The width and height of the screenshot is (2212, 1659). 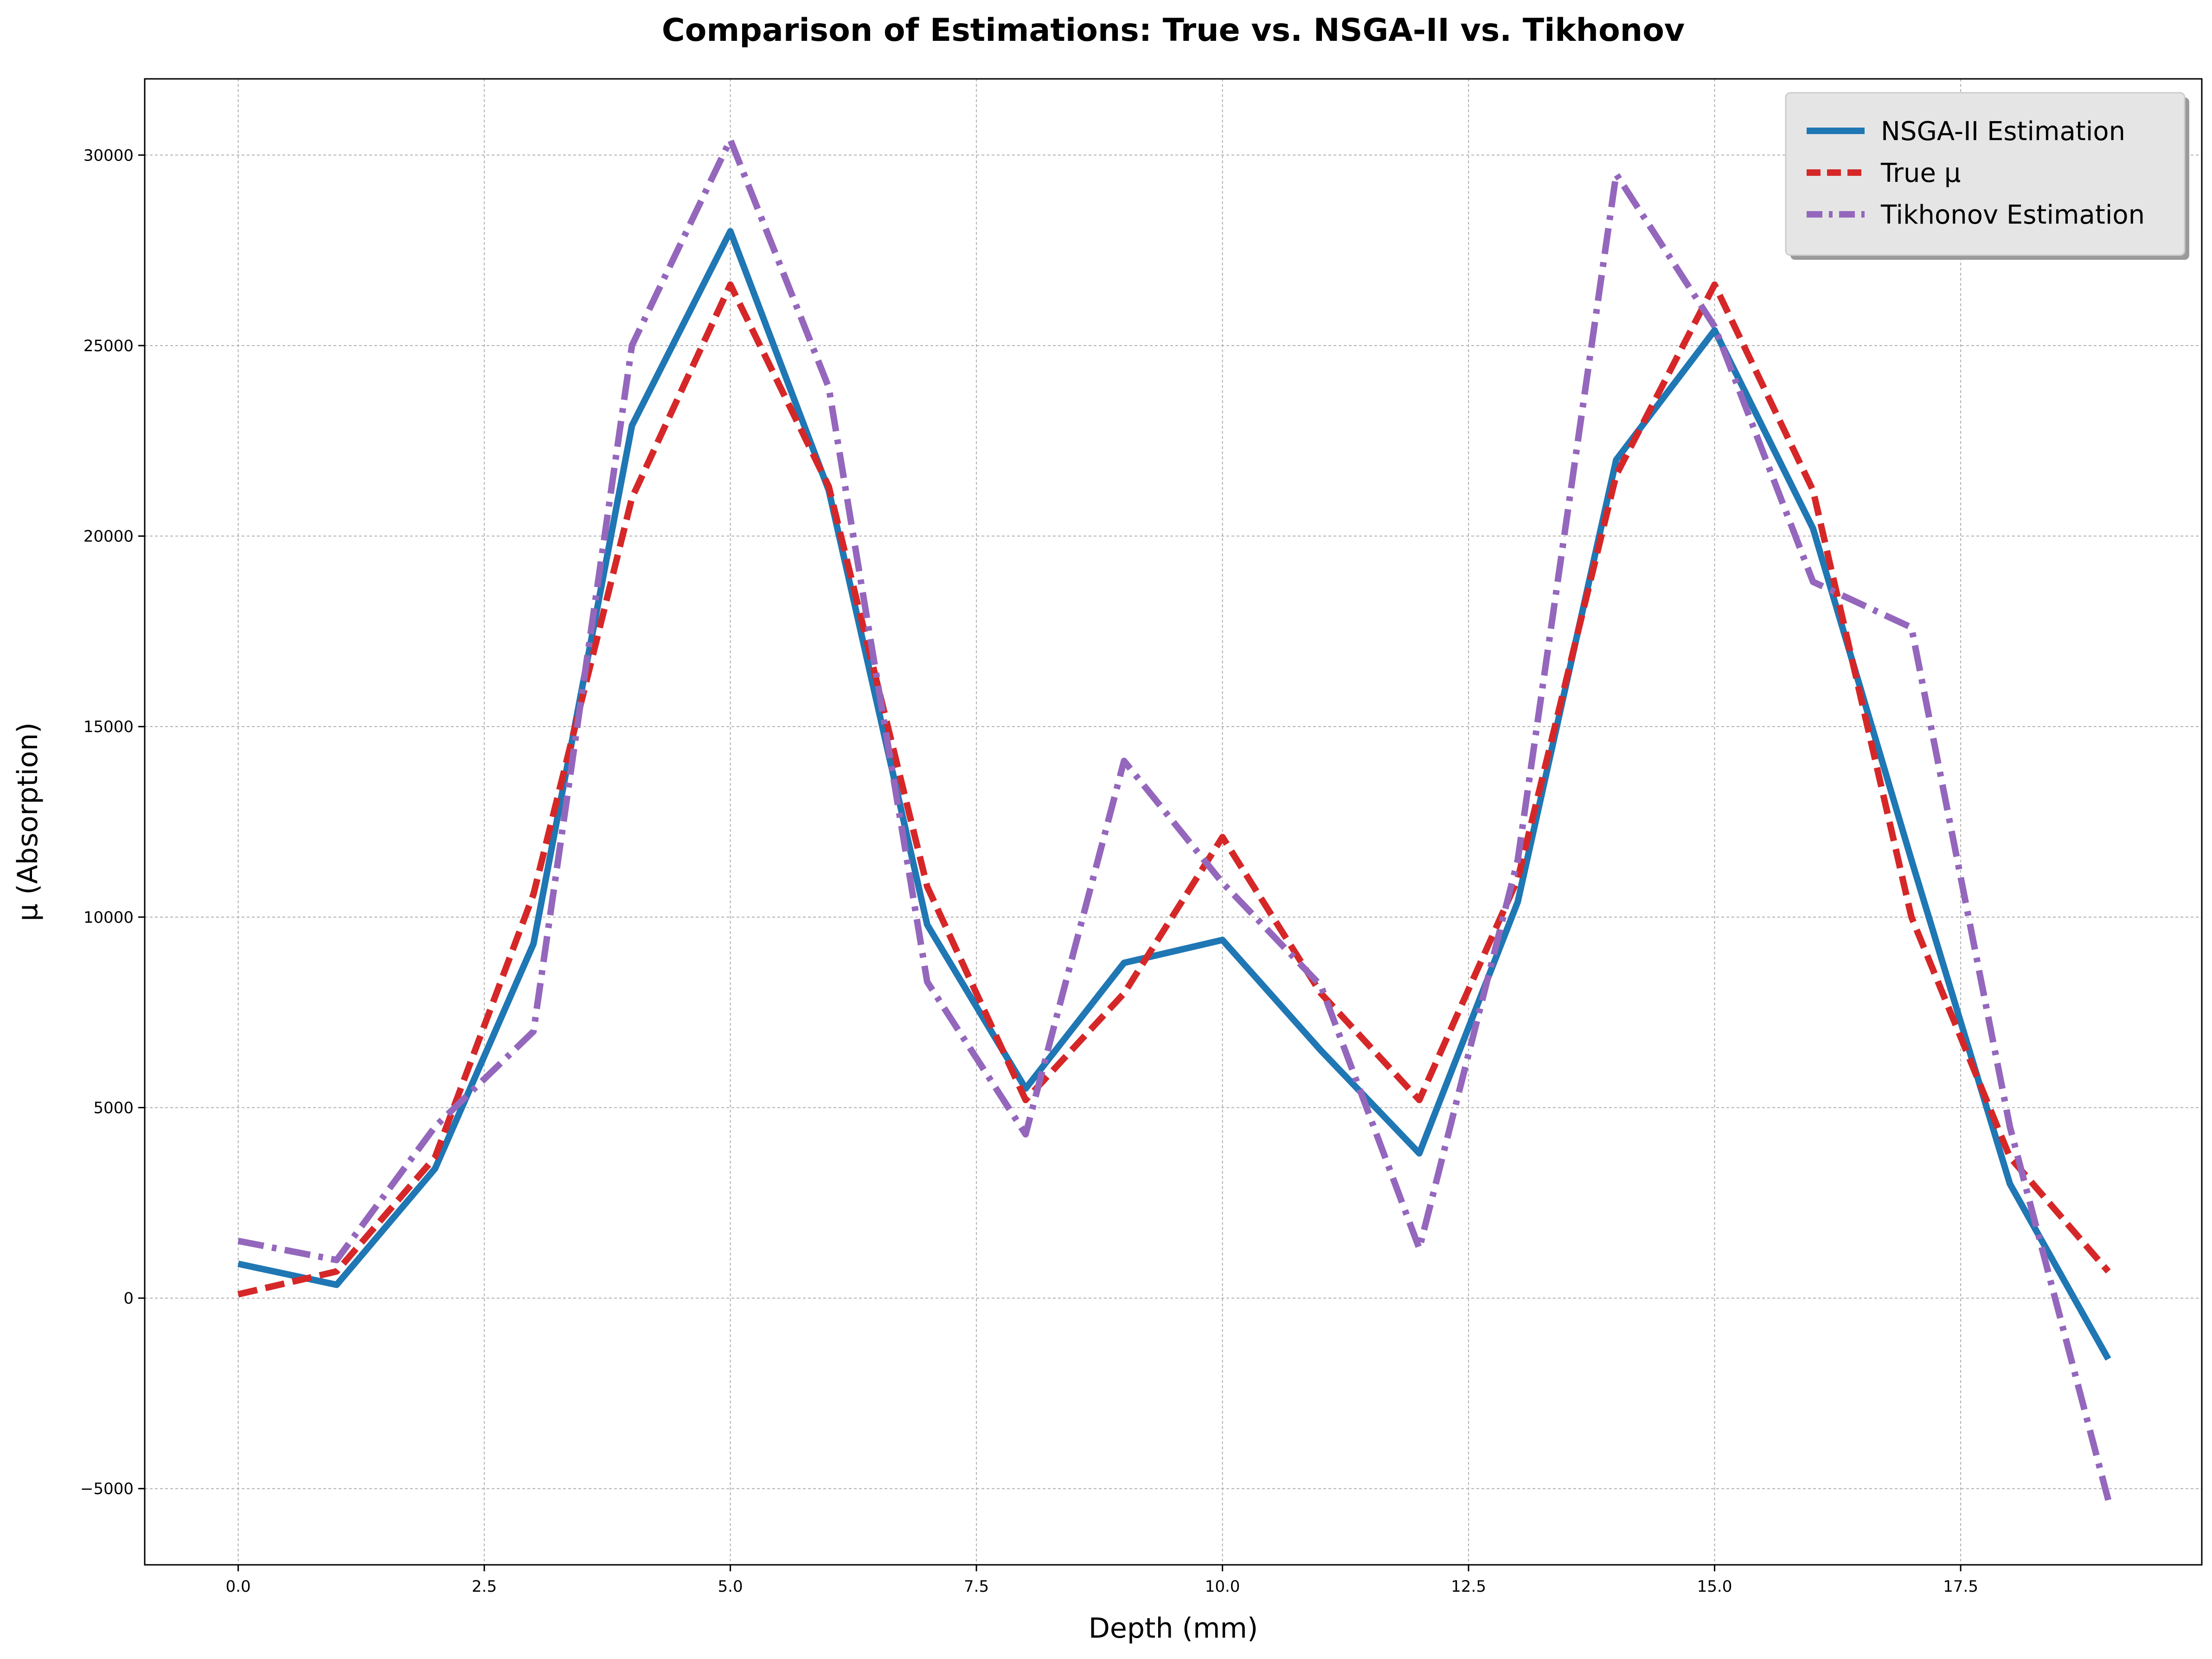 I want to click on y-tick-label: 10000, so click(x=108, y=917).